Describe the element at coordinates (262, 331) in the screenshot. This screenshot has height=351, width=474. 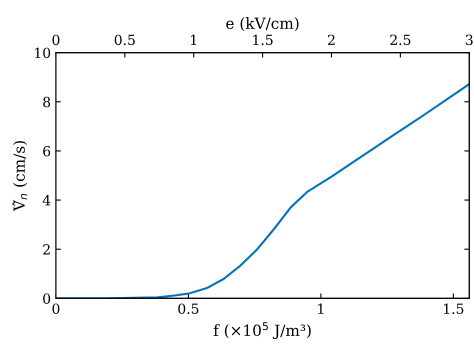
I see `x-axis-title: f (×10$^{5}$ J/m³)` at that location.